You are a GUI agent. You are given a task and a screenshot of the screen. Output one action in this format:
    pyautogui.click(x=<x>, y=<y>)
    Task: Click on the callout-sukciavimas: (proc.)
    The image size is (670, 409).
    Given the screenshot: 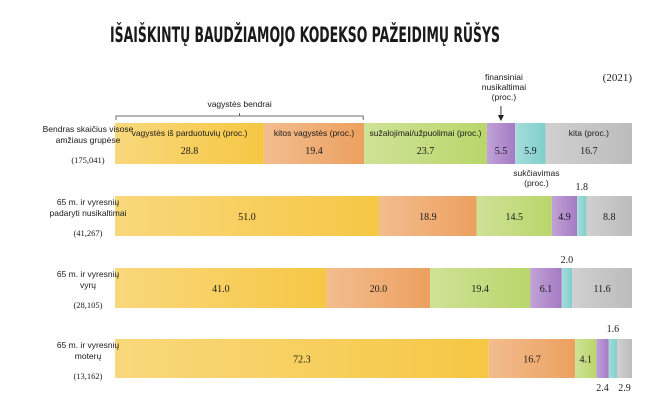 What is the action you would take?
    pyautogui.click(x=536, y=183)
    